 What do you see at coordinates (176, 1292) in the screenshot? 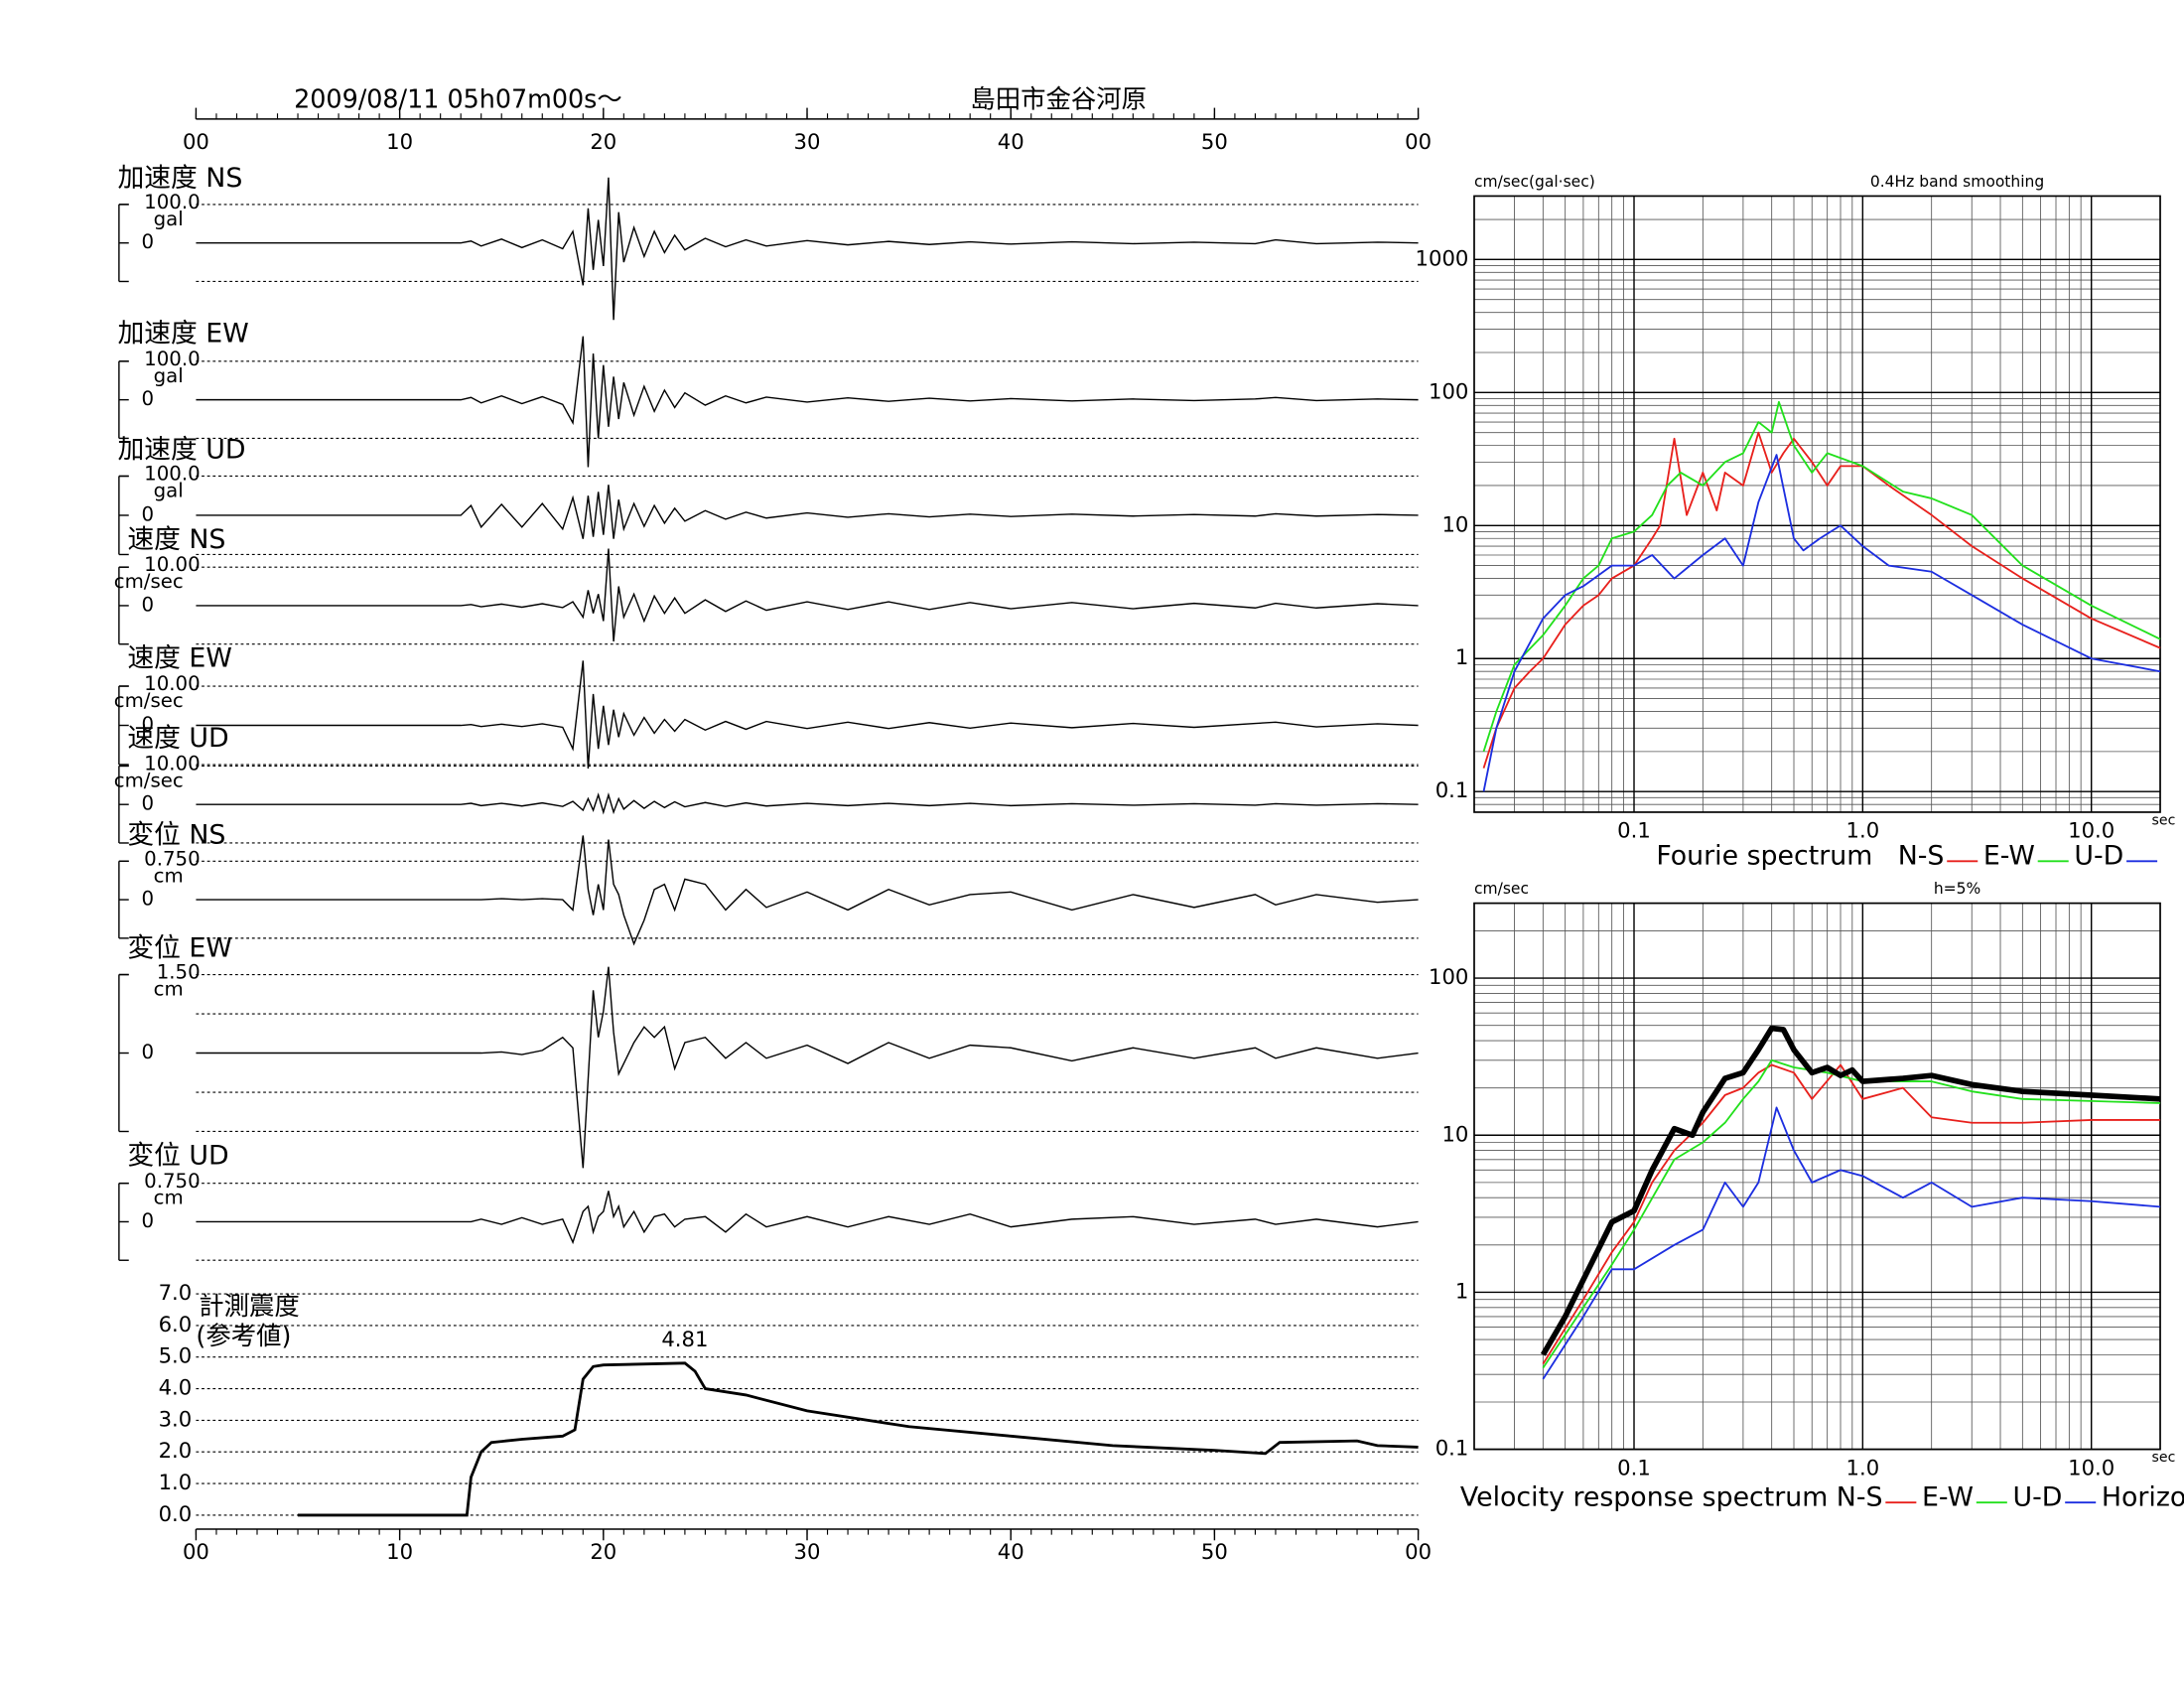
I see `y-tick-label: 7.0` at bounding box center [176, 1292].